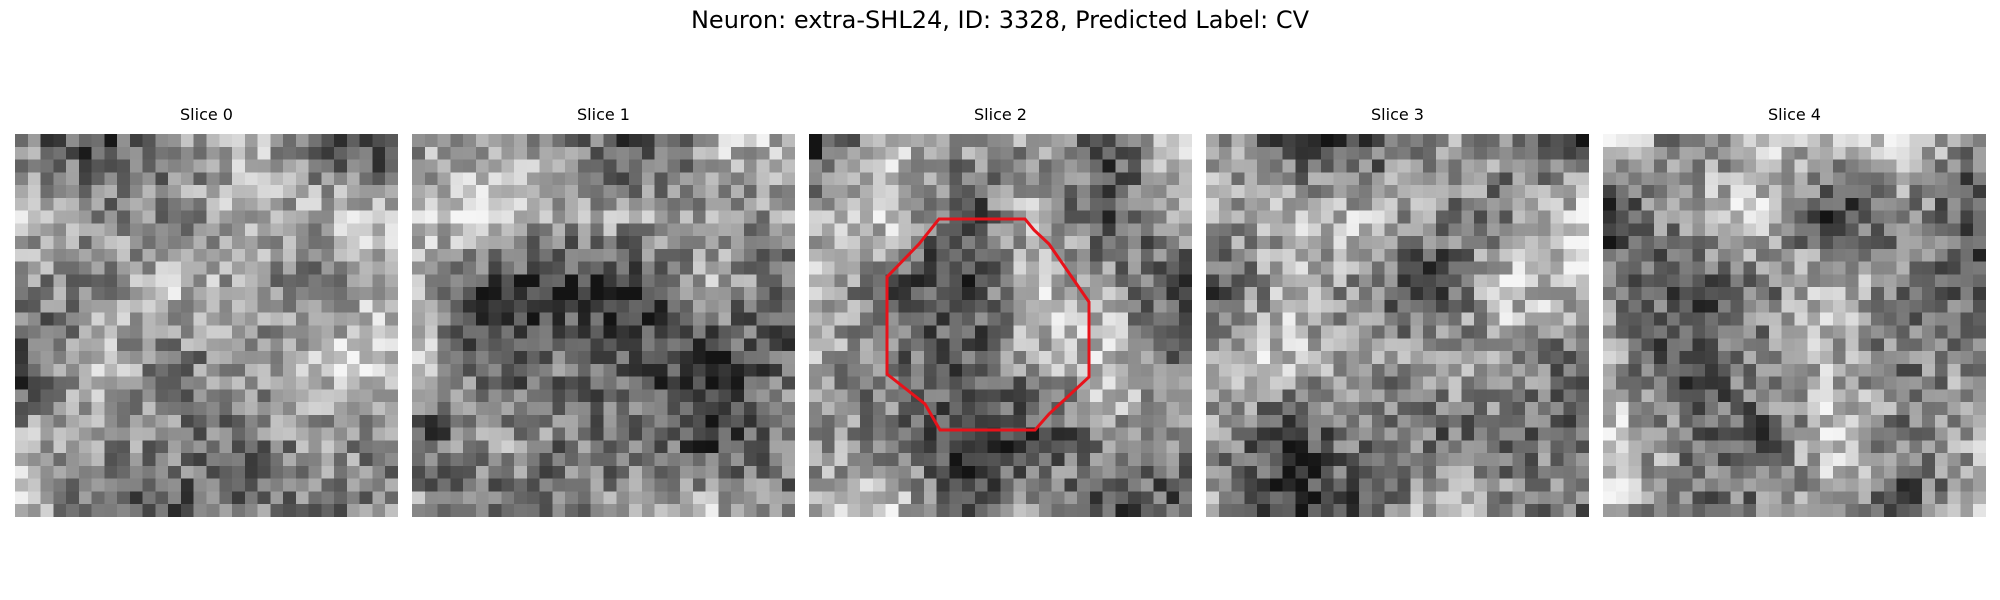 Image resolution: width=2000 pixels, height=600 pixels. Describe the element at coordinates (1397, 114) in the screenshot. I see `slice-title: Slice 3` at that location.